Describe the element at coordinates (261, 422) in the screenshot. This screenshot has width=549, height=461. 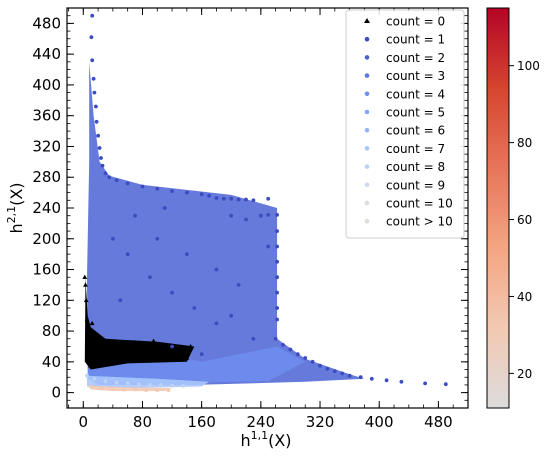
I see `x-tick-label: 240` at that location.